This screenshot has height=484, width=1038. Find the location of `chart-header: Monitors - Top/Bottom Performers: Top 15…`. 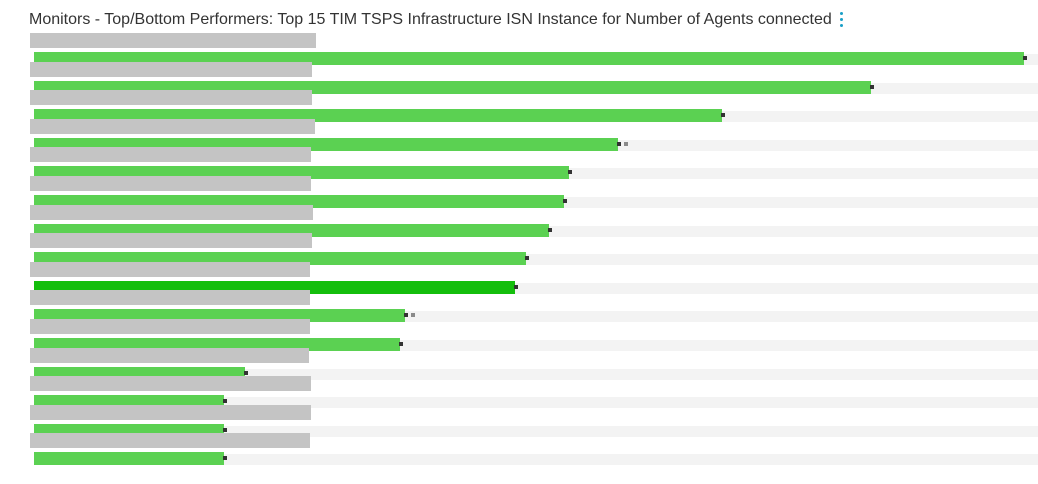

chart-header: Monitors - Top/Bottom Performers: Top 15… is located at coordinates (436, 20).